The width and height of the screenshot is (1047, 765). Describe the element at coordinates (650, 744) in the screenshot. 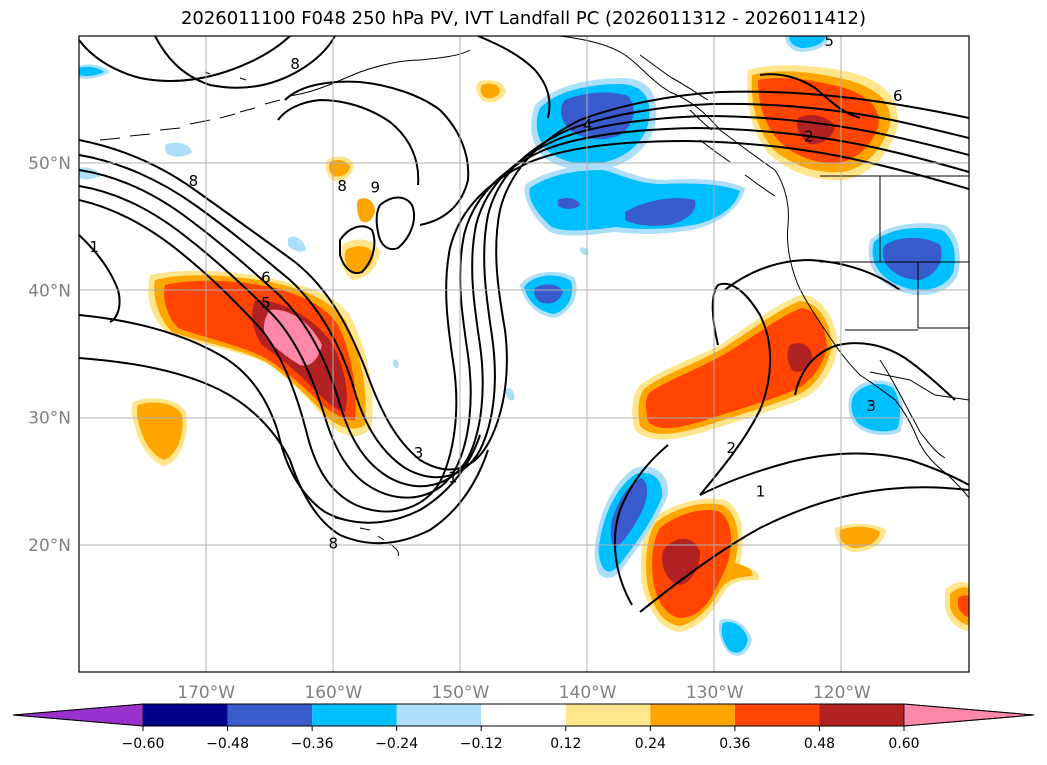

I see `colorbar-tick-label: 0.24` at that location.